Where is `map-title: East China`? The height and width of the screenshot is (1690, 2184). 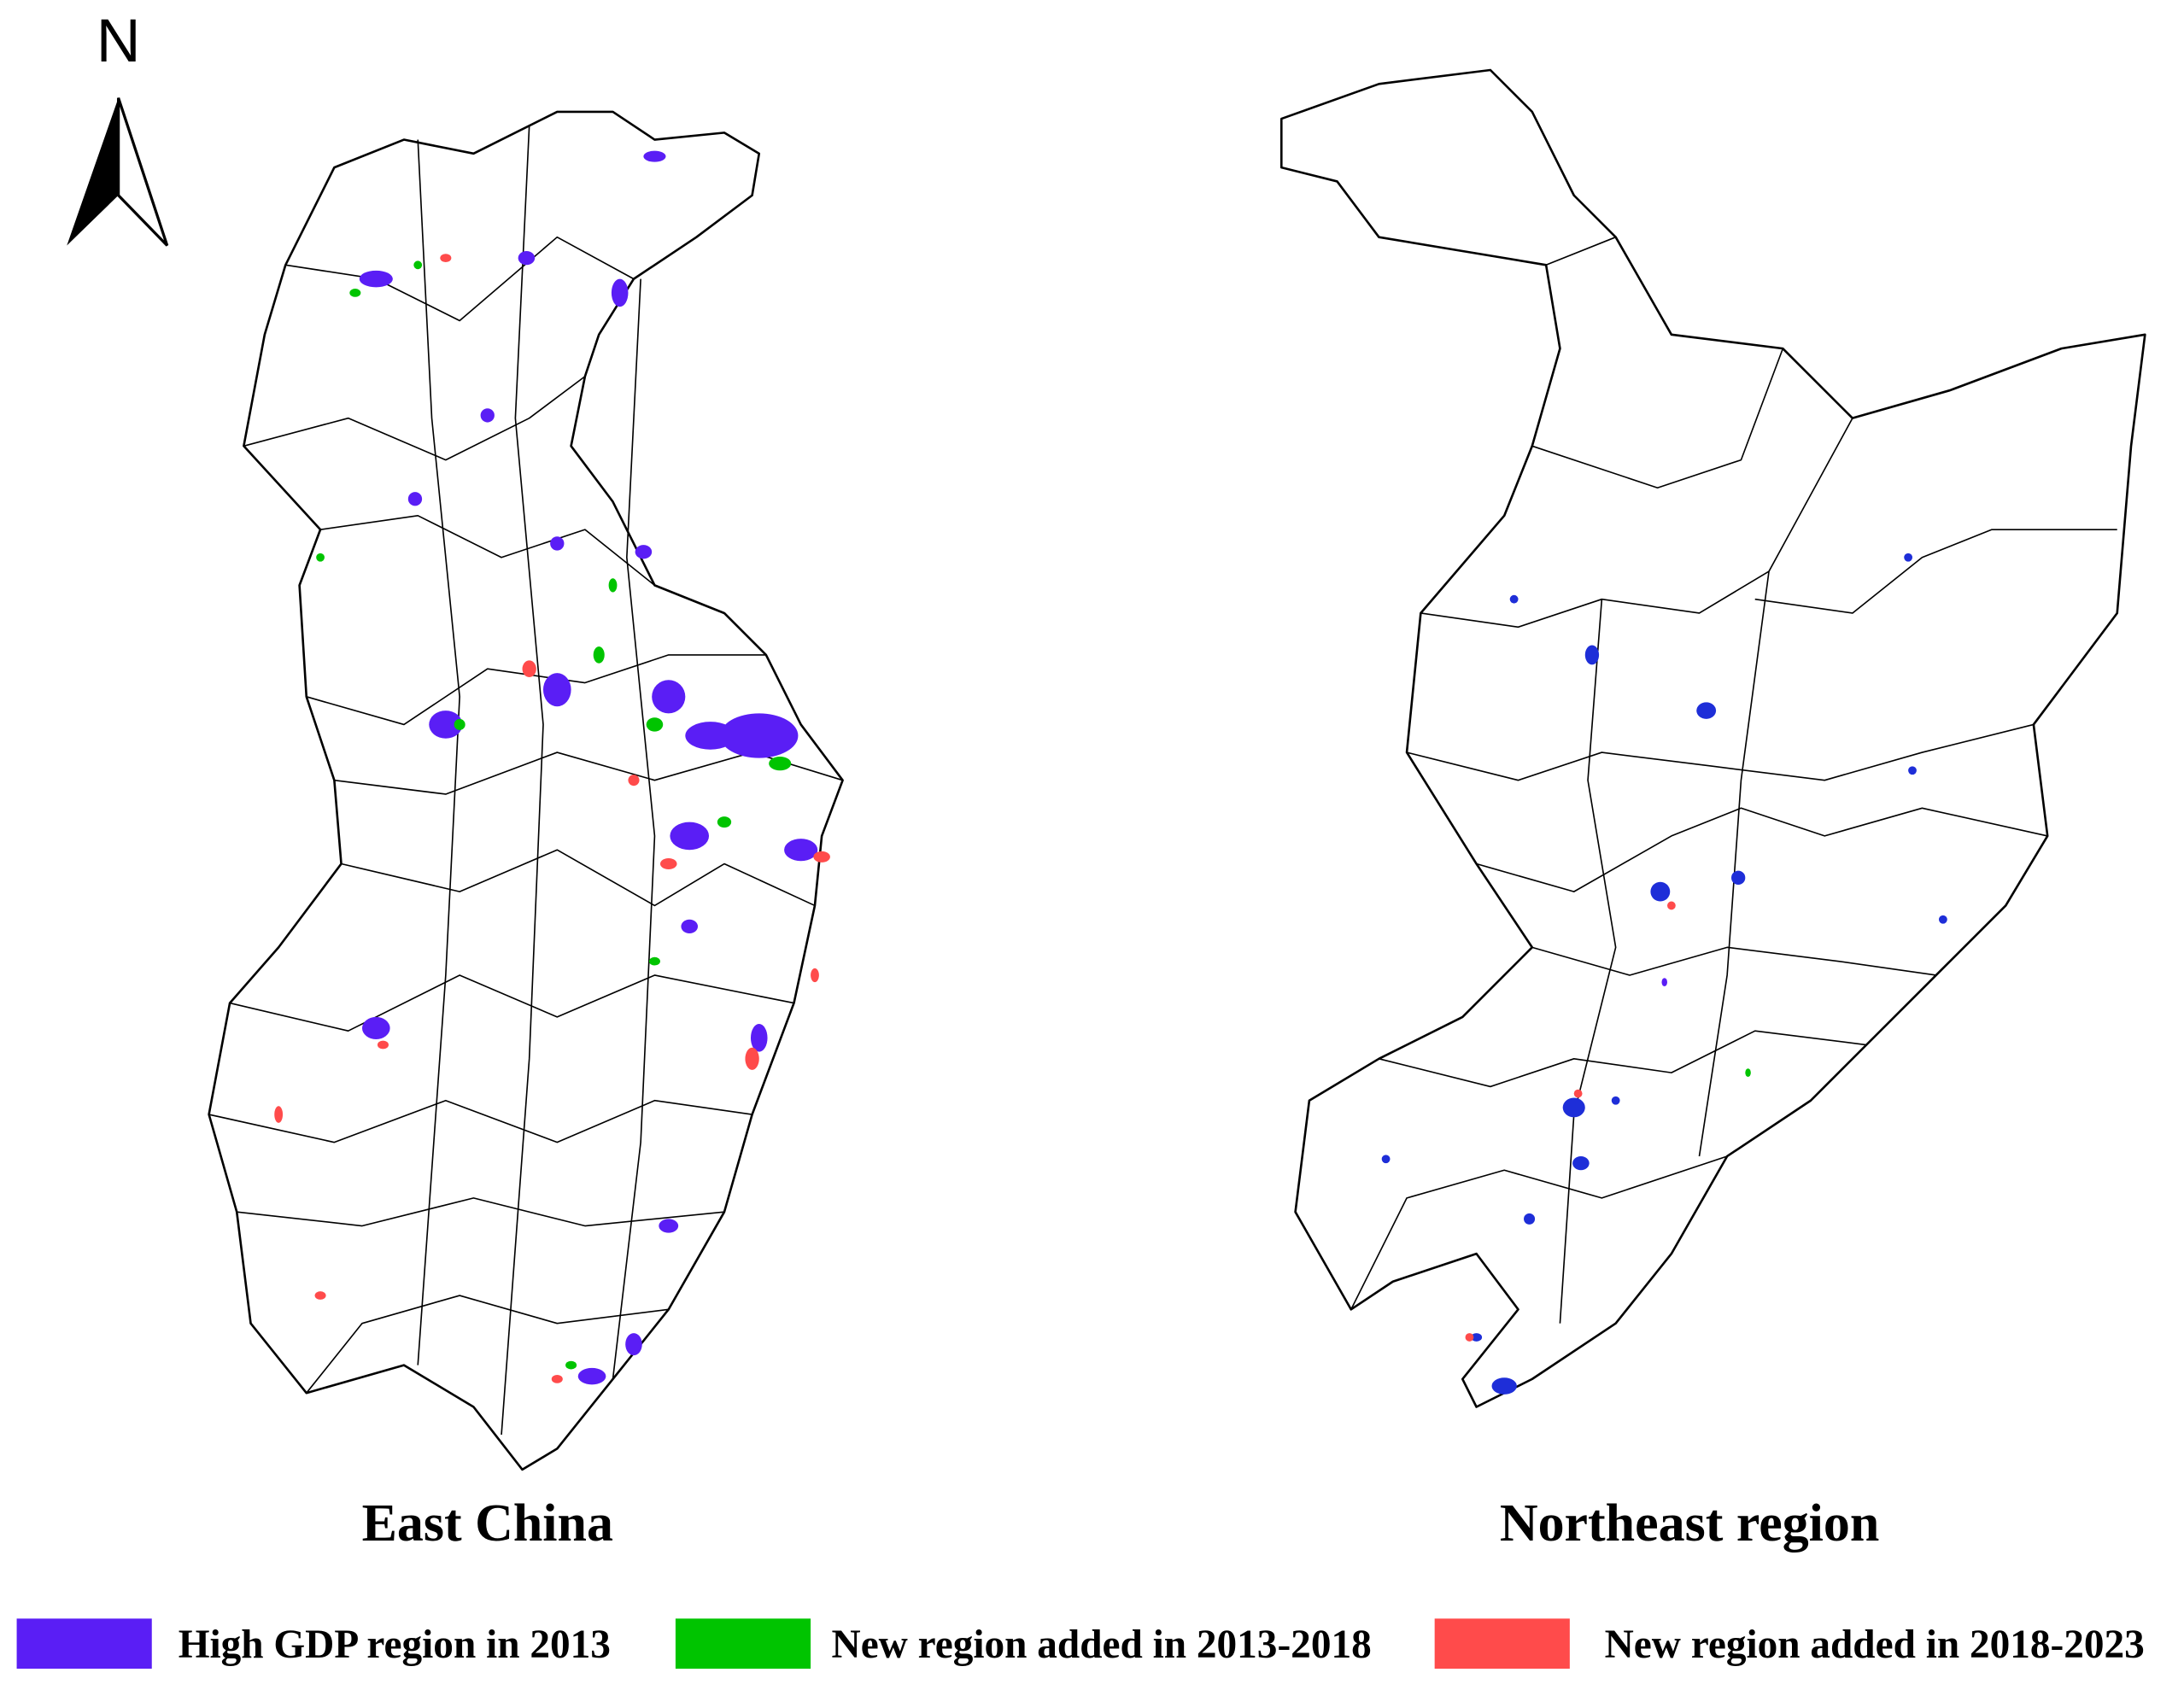
map-title: East China is located at coordinates (487, 1523).